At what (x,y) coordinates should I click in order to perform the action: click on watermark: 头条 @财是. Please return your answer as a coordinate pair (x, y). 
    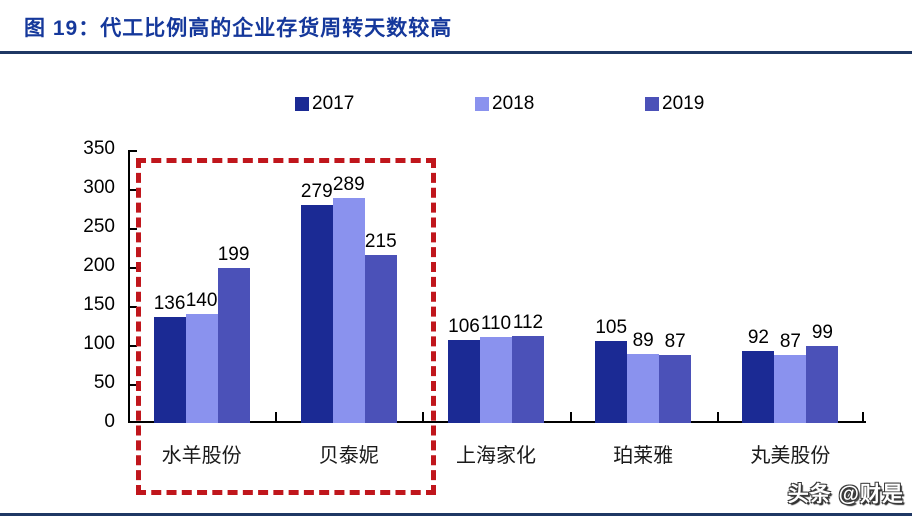
    Looking at the image, I should click on (845, 494).